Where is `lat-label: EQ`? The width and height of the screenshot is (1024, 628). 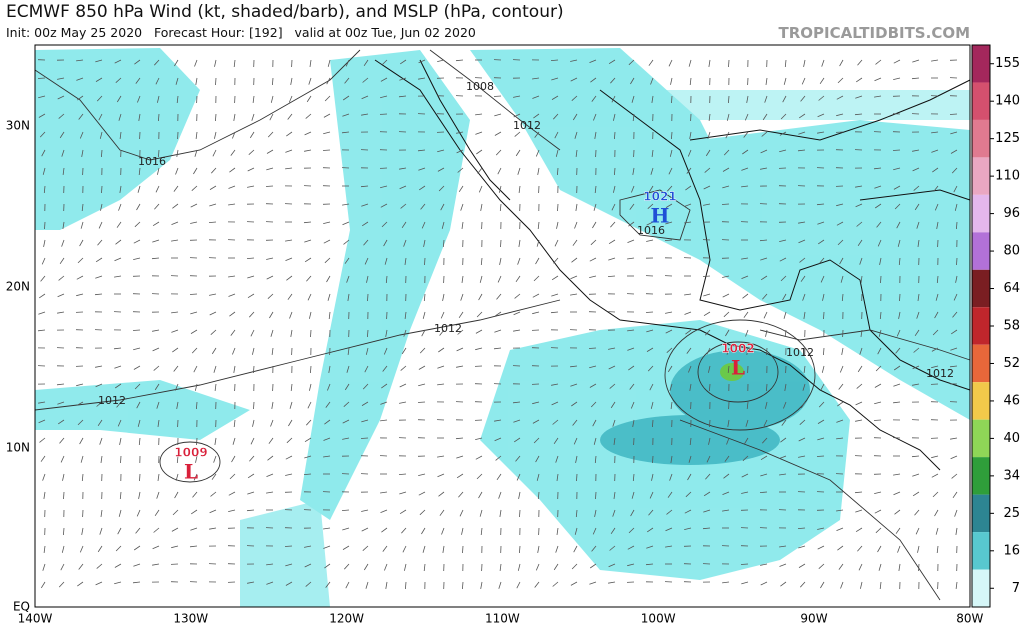
lat-label: EQ is located at coordinates (21, 607).